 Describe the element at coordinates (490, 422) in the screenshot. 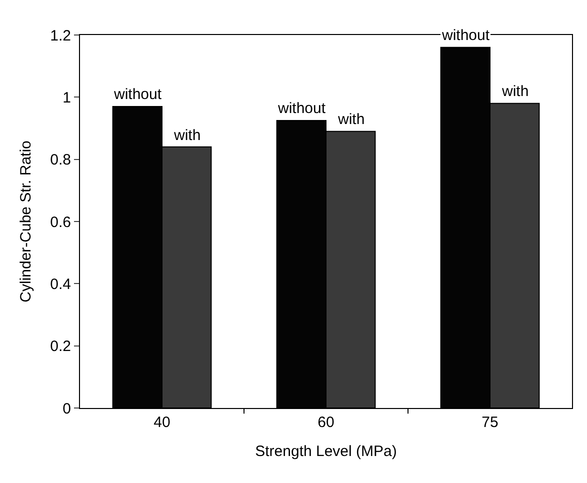

I see `x-tick-label: 75` at that location.